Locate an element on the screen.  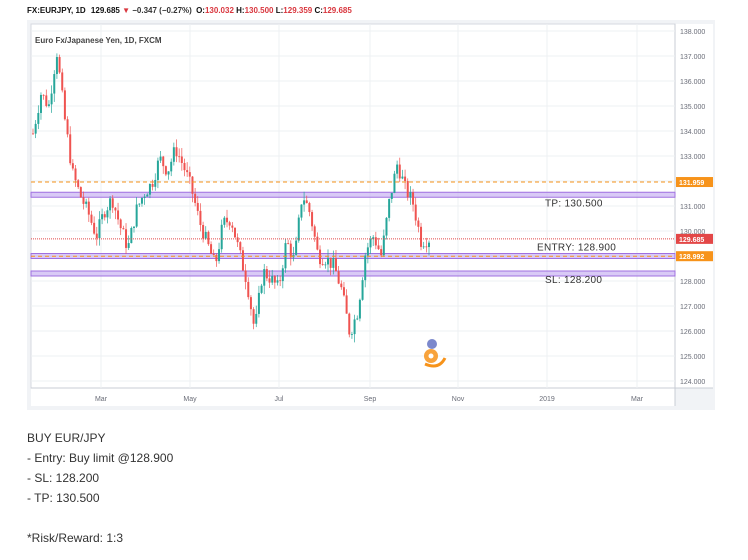
entry-label: ENTRY: 128.900 is located at coordinates (576, 248).